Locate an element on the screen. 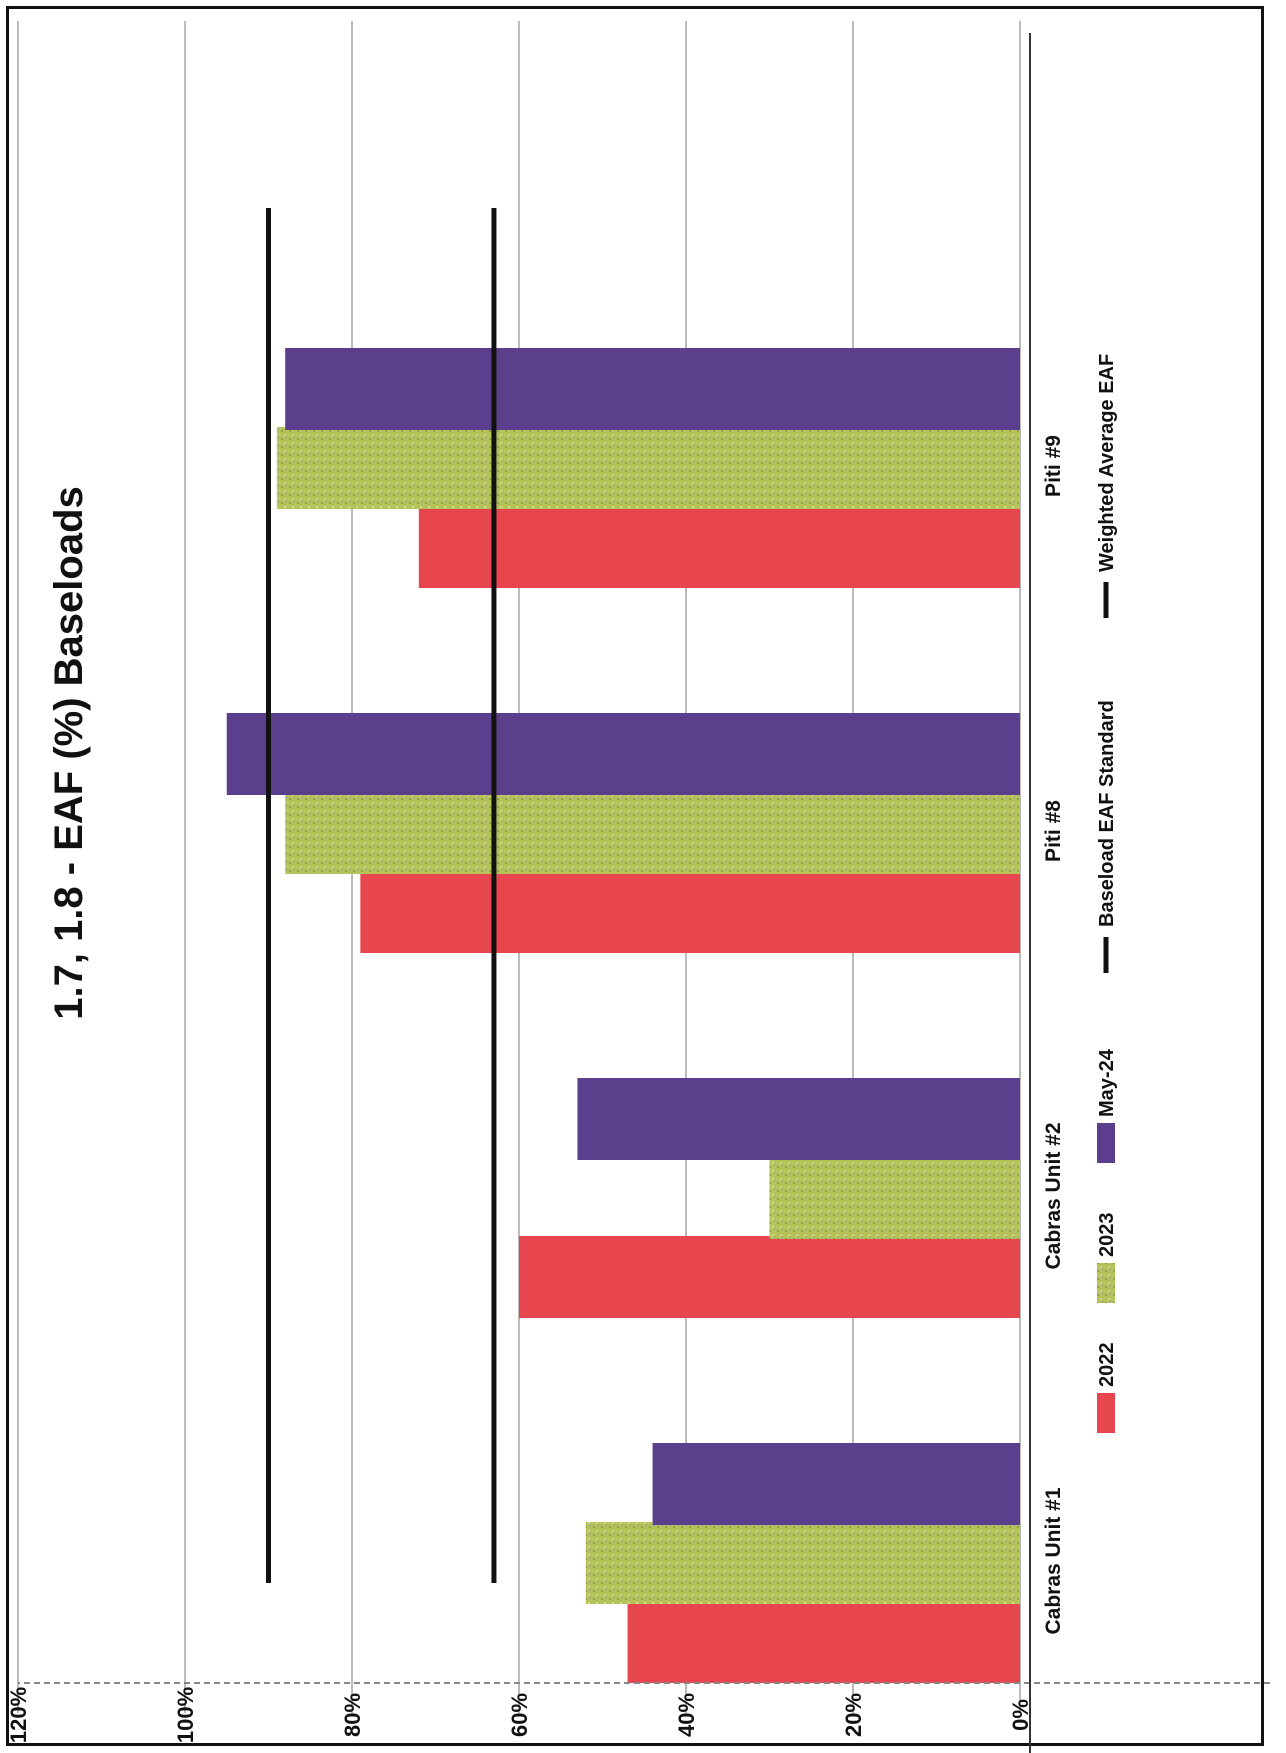 Image resolution: width=1286 pixels, height=1753 pixels. reference-lines is located at coordinates (381, 895).